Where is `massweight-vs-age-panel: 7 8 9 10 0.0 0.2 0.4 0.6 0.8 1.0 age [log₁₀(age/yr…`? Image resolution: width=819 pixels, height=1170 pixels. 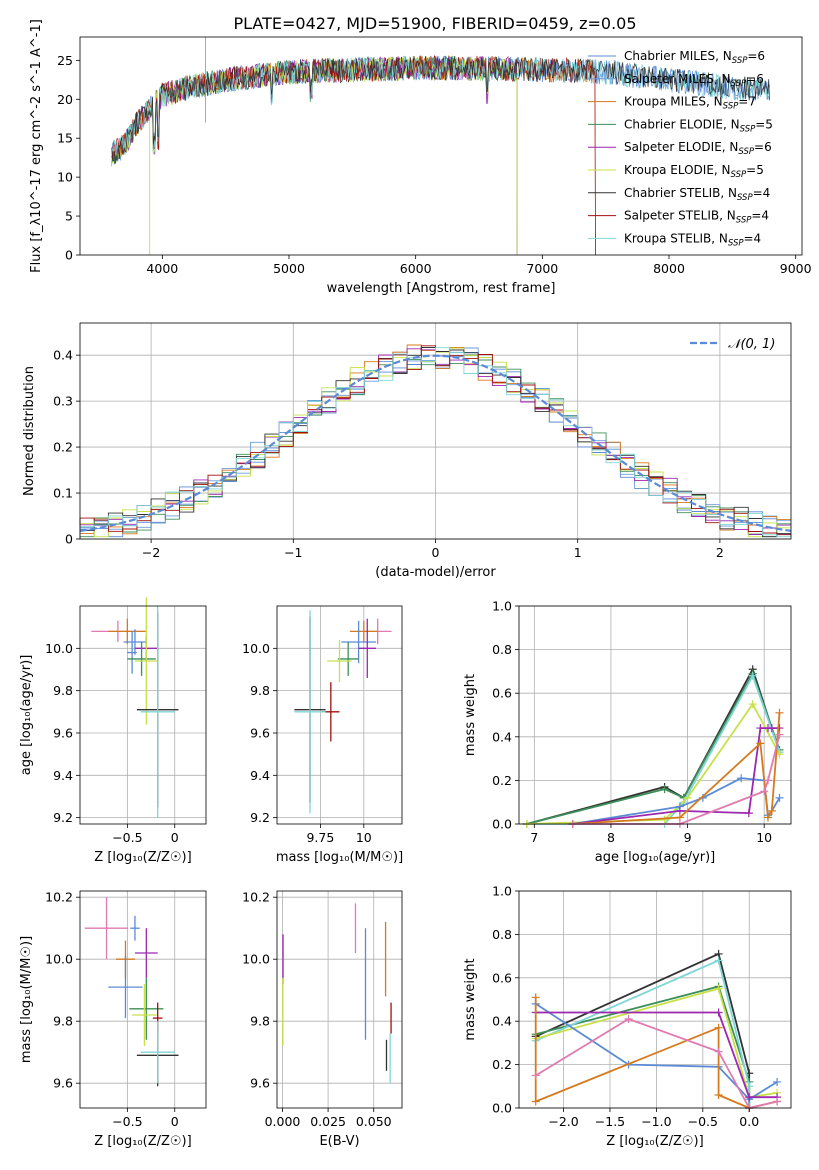 massweight-vs-age-panel: 7 8 9 10 0.0 0.2 0.4 0.6 0.8 1.0 age [log₁₀(age/yr… is located at coordinates (627, 732).